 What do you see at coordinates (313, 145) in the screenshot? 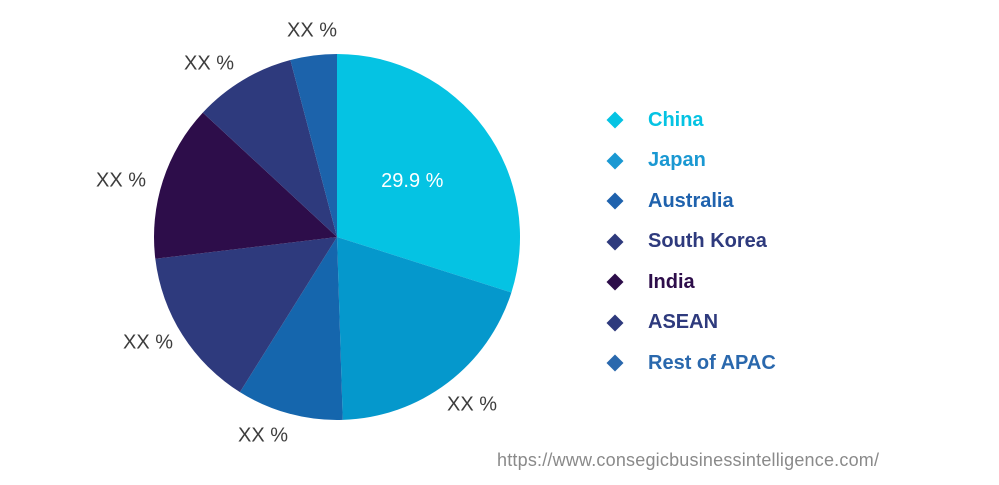
I see `pie-slice-rest-of-apac` at bounding box center [313, 145].